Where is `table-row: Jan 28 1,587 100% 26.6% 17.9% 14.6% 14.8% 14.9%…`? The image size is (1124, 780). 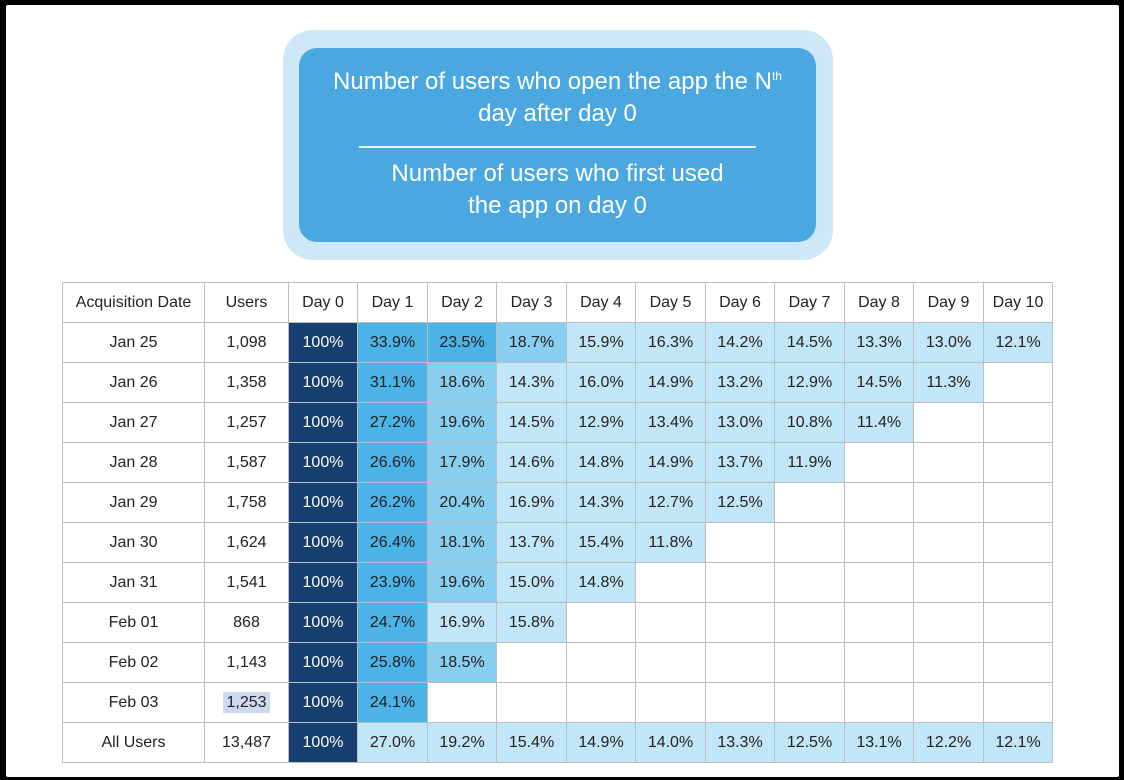
table-row: Jan 28 1,587 100% 26.6% 17.9% 14.6% 14.8% 14.9%… is located at coordinates (557, 462).